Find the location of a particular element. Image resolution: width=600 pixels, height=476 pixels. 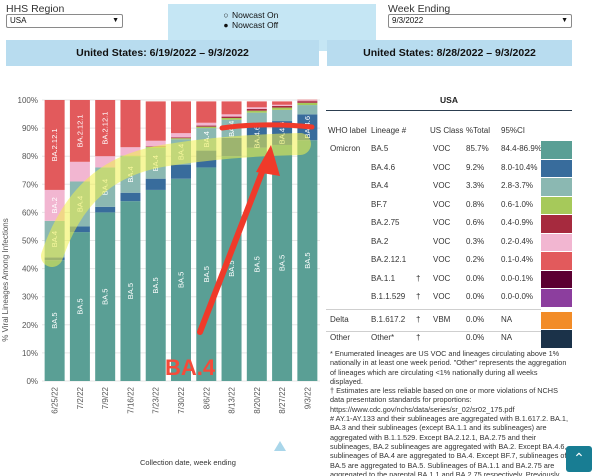

y-tick-label: 30% is located at coordinates (30, 297).